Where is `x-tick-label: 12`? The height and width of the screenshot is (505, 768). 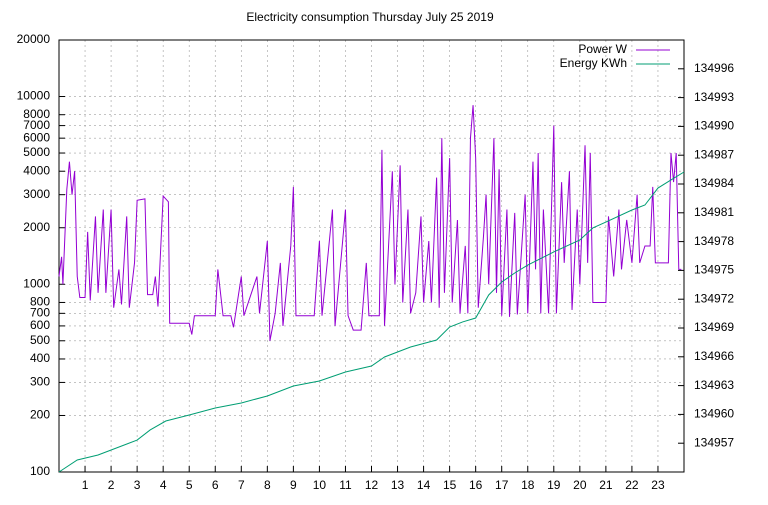
x-tick-label: 12 is located at coordinates (372, 485).